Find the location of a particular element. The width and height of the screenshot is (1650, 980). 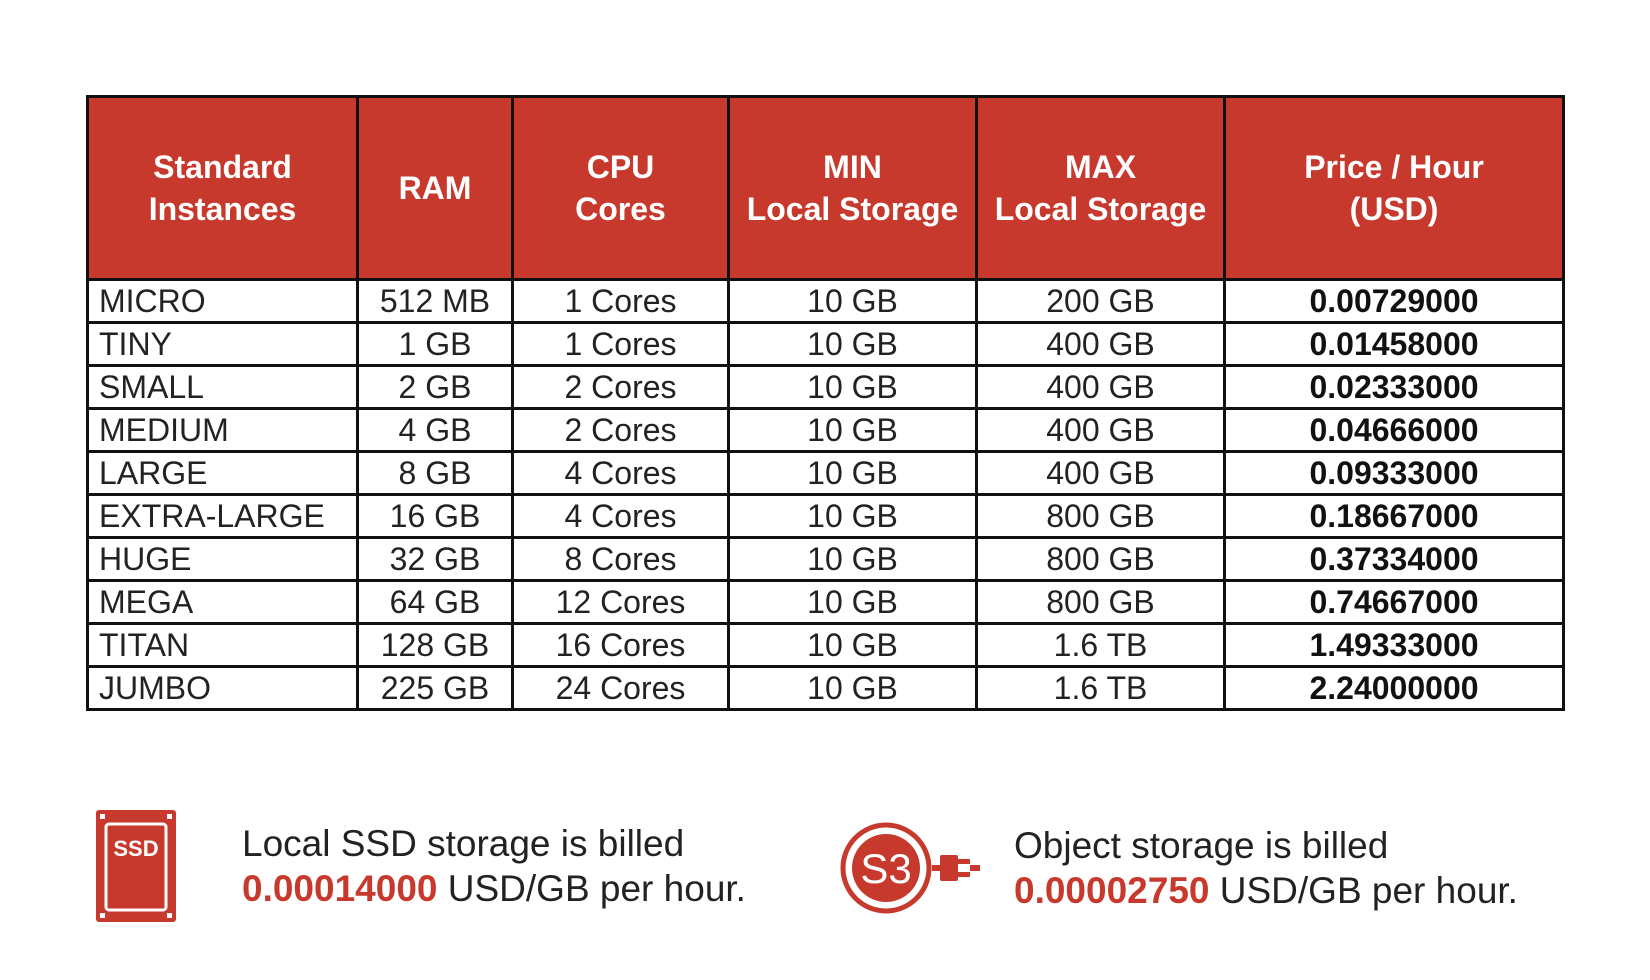

cpu-cell: 8 Cores is located at coordinates (620, 559).